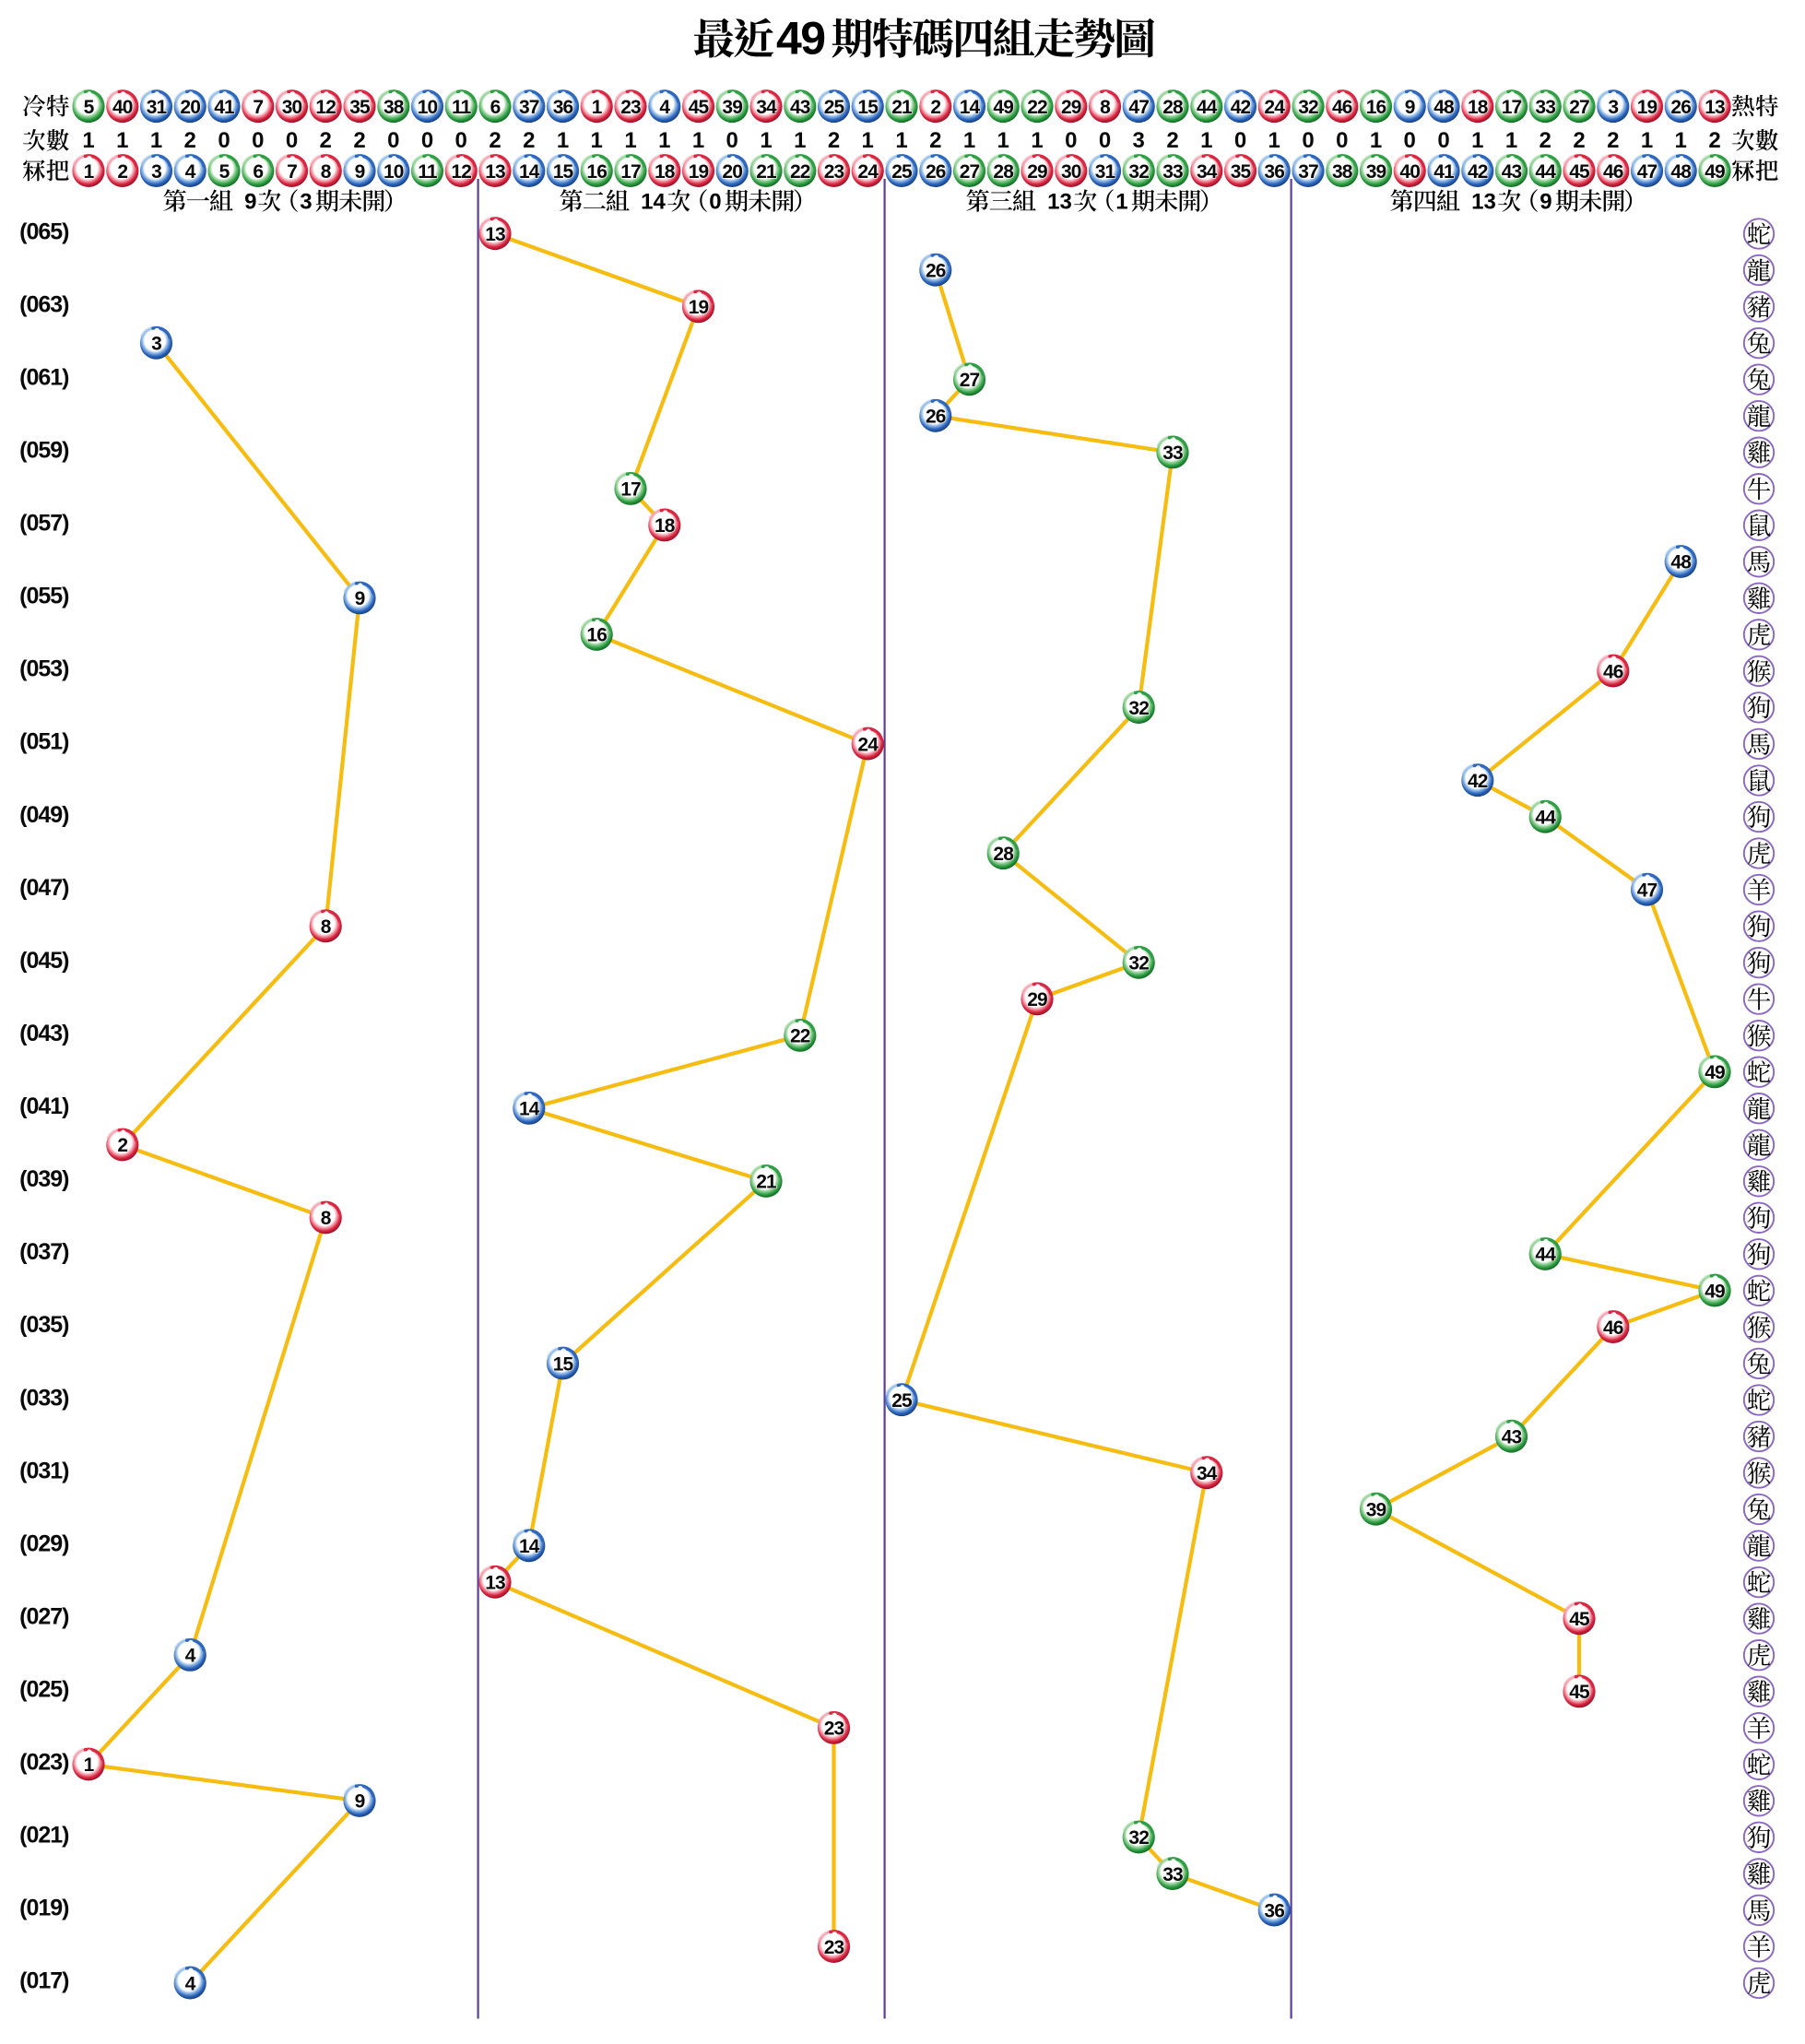 Image resolution: width=1805 pixels, height=2044 pixels. I want to click on svg-text: 27, so click(1579, 107).